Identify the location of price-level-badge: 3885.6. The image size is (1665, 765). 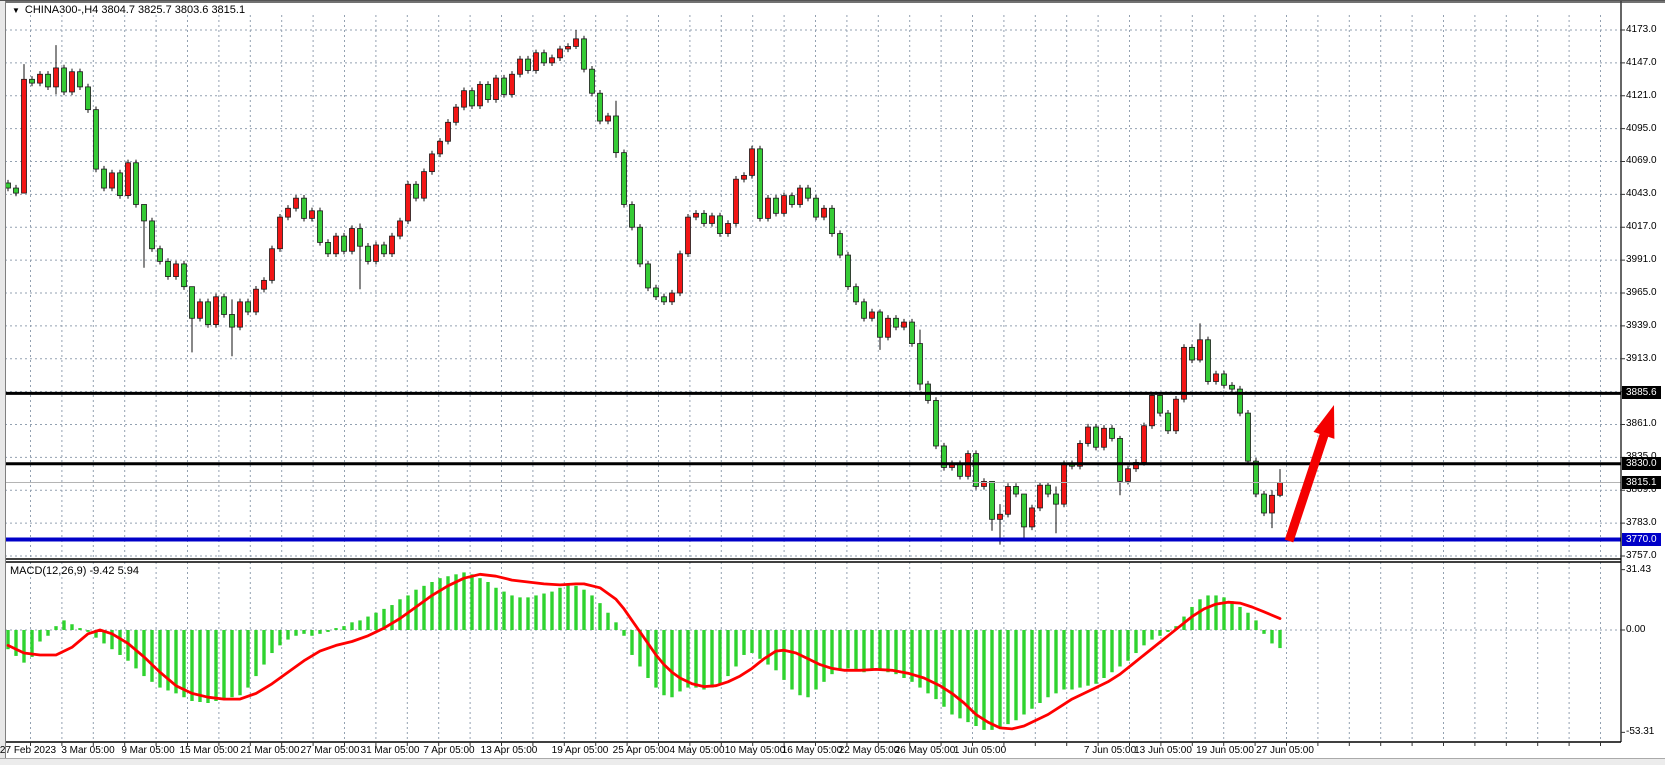
(1641, 393).